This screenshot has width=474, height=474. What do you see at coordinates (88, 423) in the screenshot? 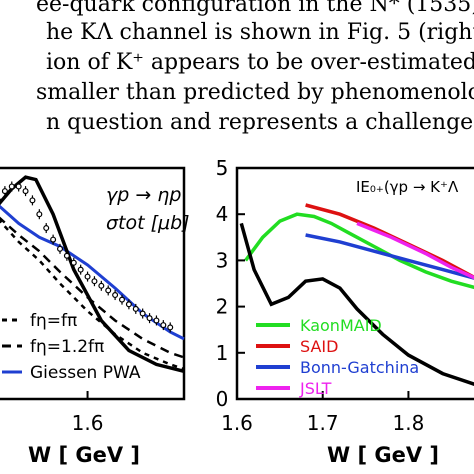
I see `left-x-tick-label: 1.6` at bounding box center [88, 423].